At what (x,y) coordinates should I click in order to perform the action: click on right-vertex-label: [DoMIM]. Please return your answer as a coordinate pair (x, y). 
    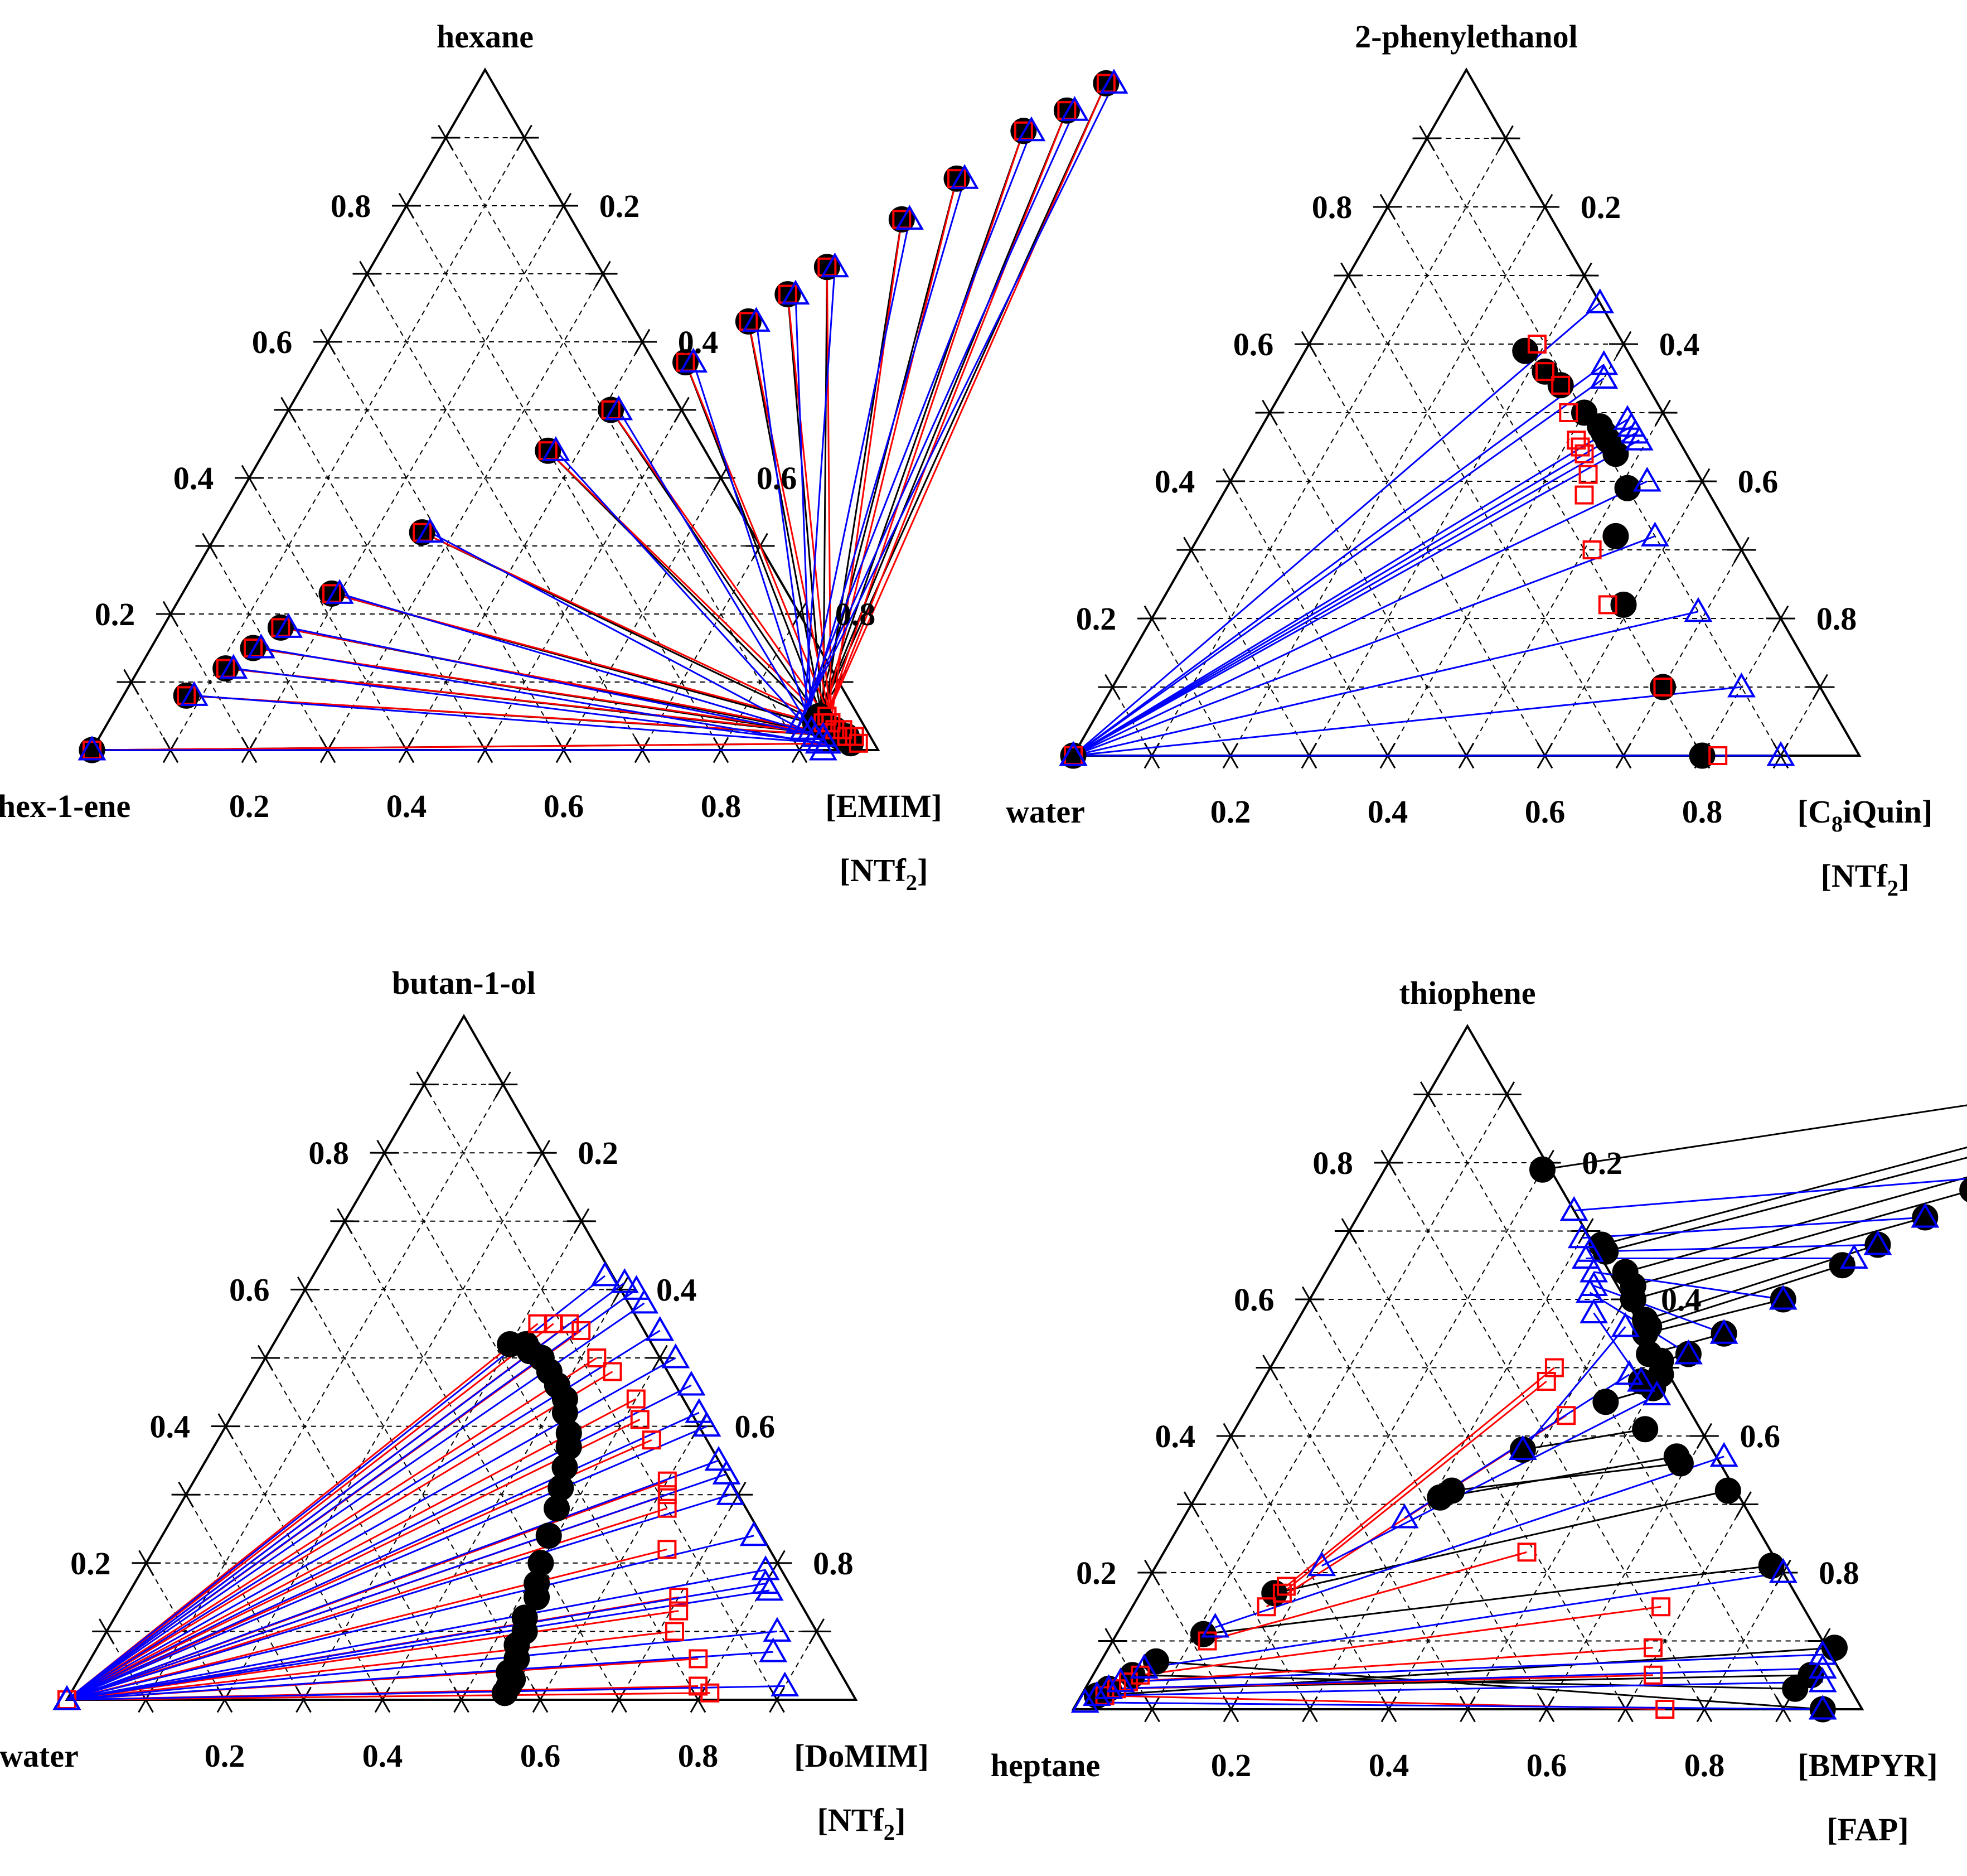
    Looking at the image, I should click on (861, 1756).